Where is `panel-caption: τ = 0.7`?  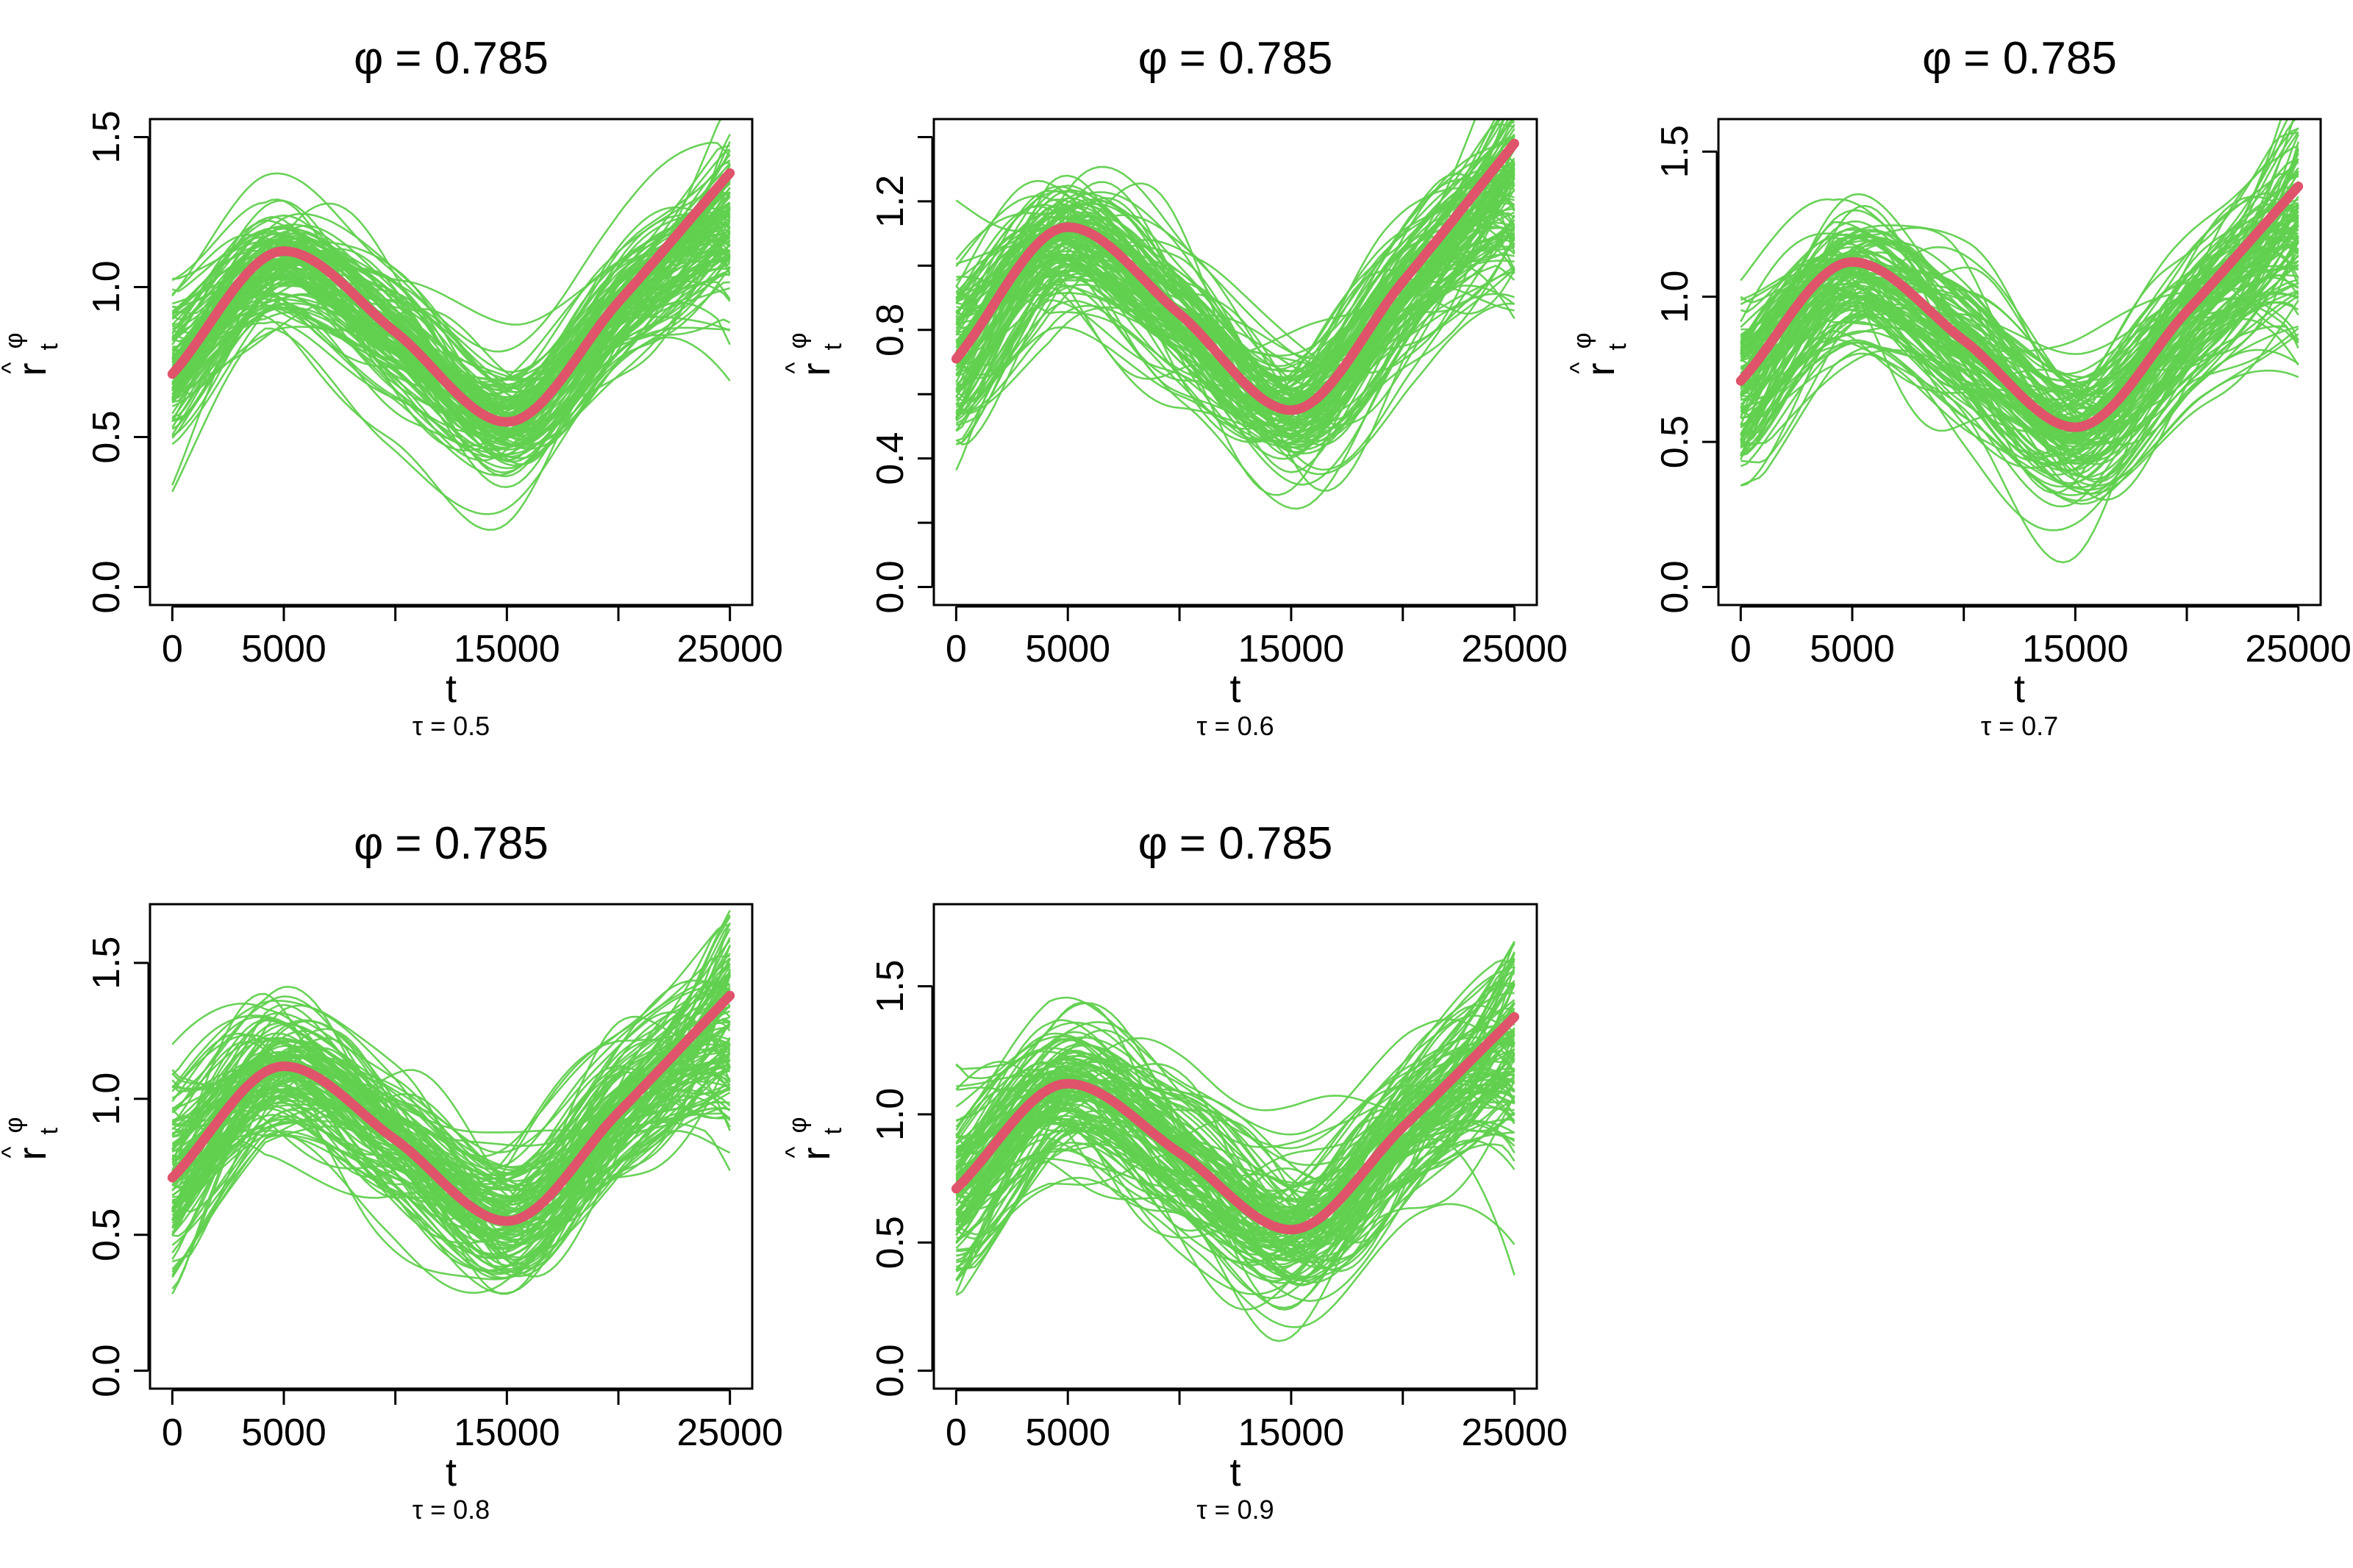
panel-caption: τ = 0.7 is located at coordinates (2019, 726).